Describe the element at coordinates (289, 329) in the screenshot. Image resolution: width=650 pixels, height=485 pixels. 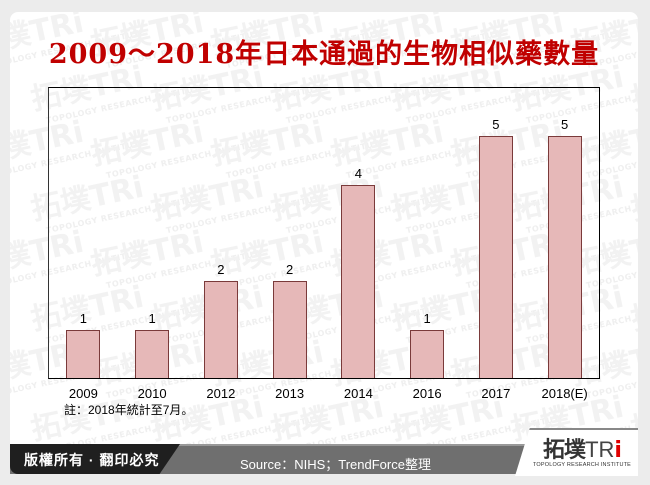
I see `bar-2013` at that location.